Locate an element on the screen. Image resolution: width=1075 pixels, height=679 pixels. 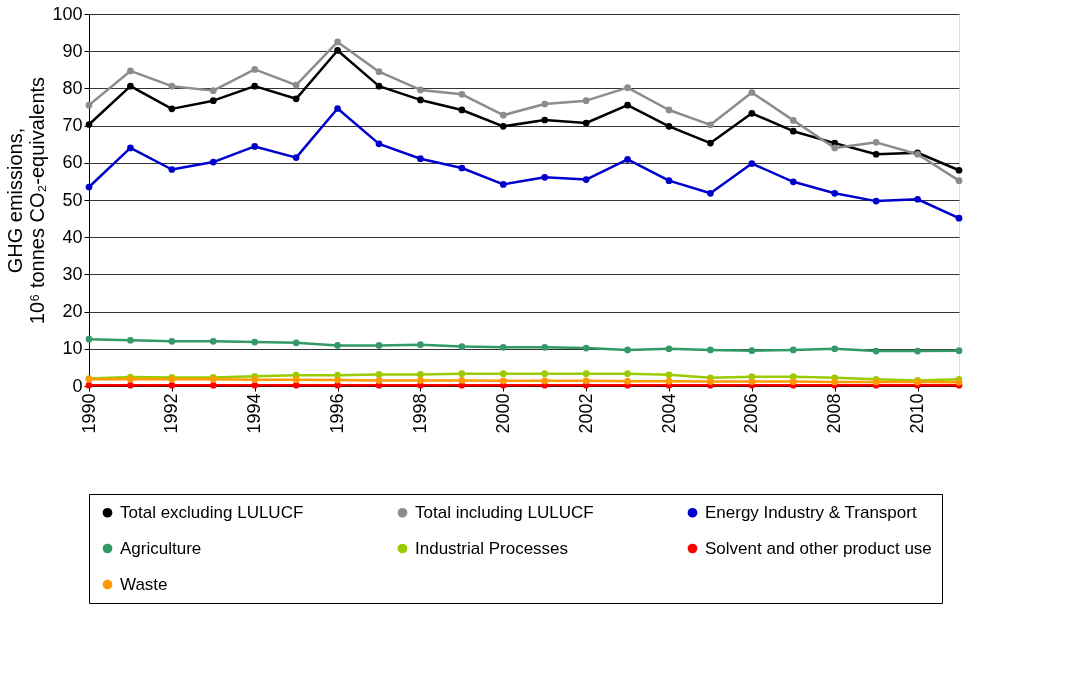
legend-label: Agriculture is located at coordinates (161, 548).